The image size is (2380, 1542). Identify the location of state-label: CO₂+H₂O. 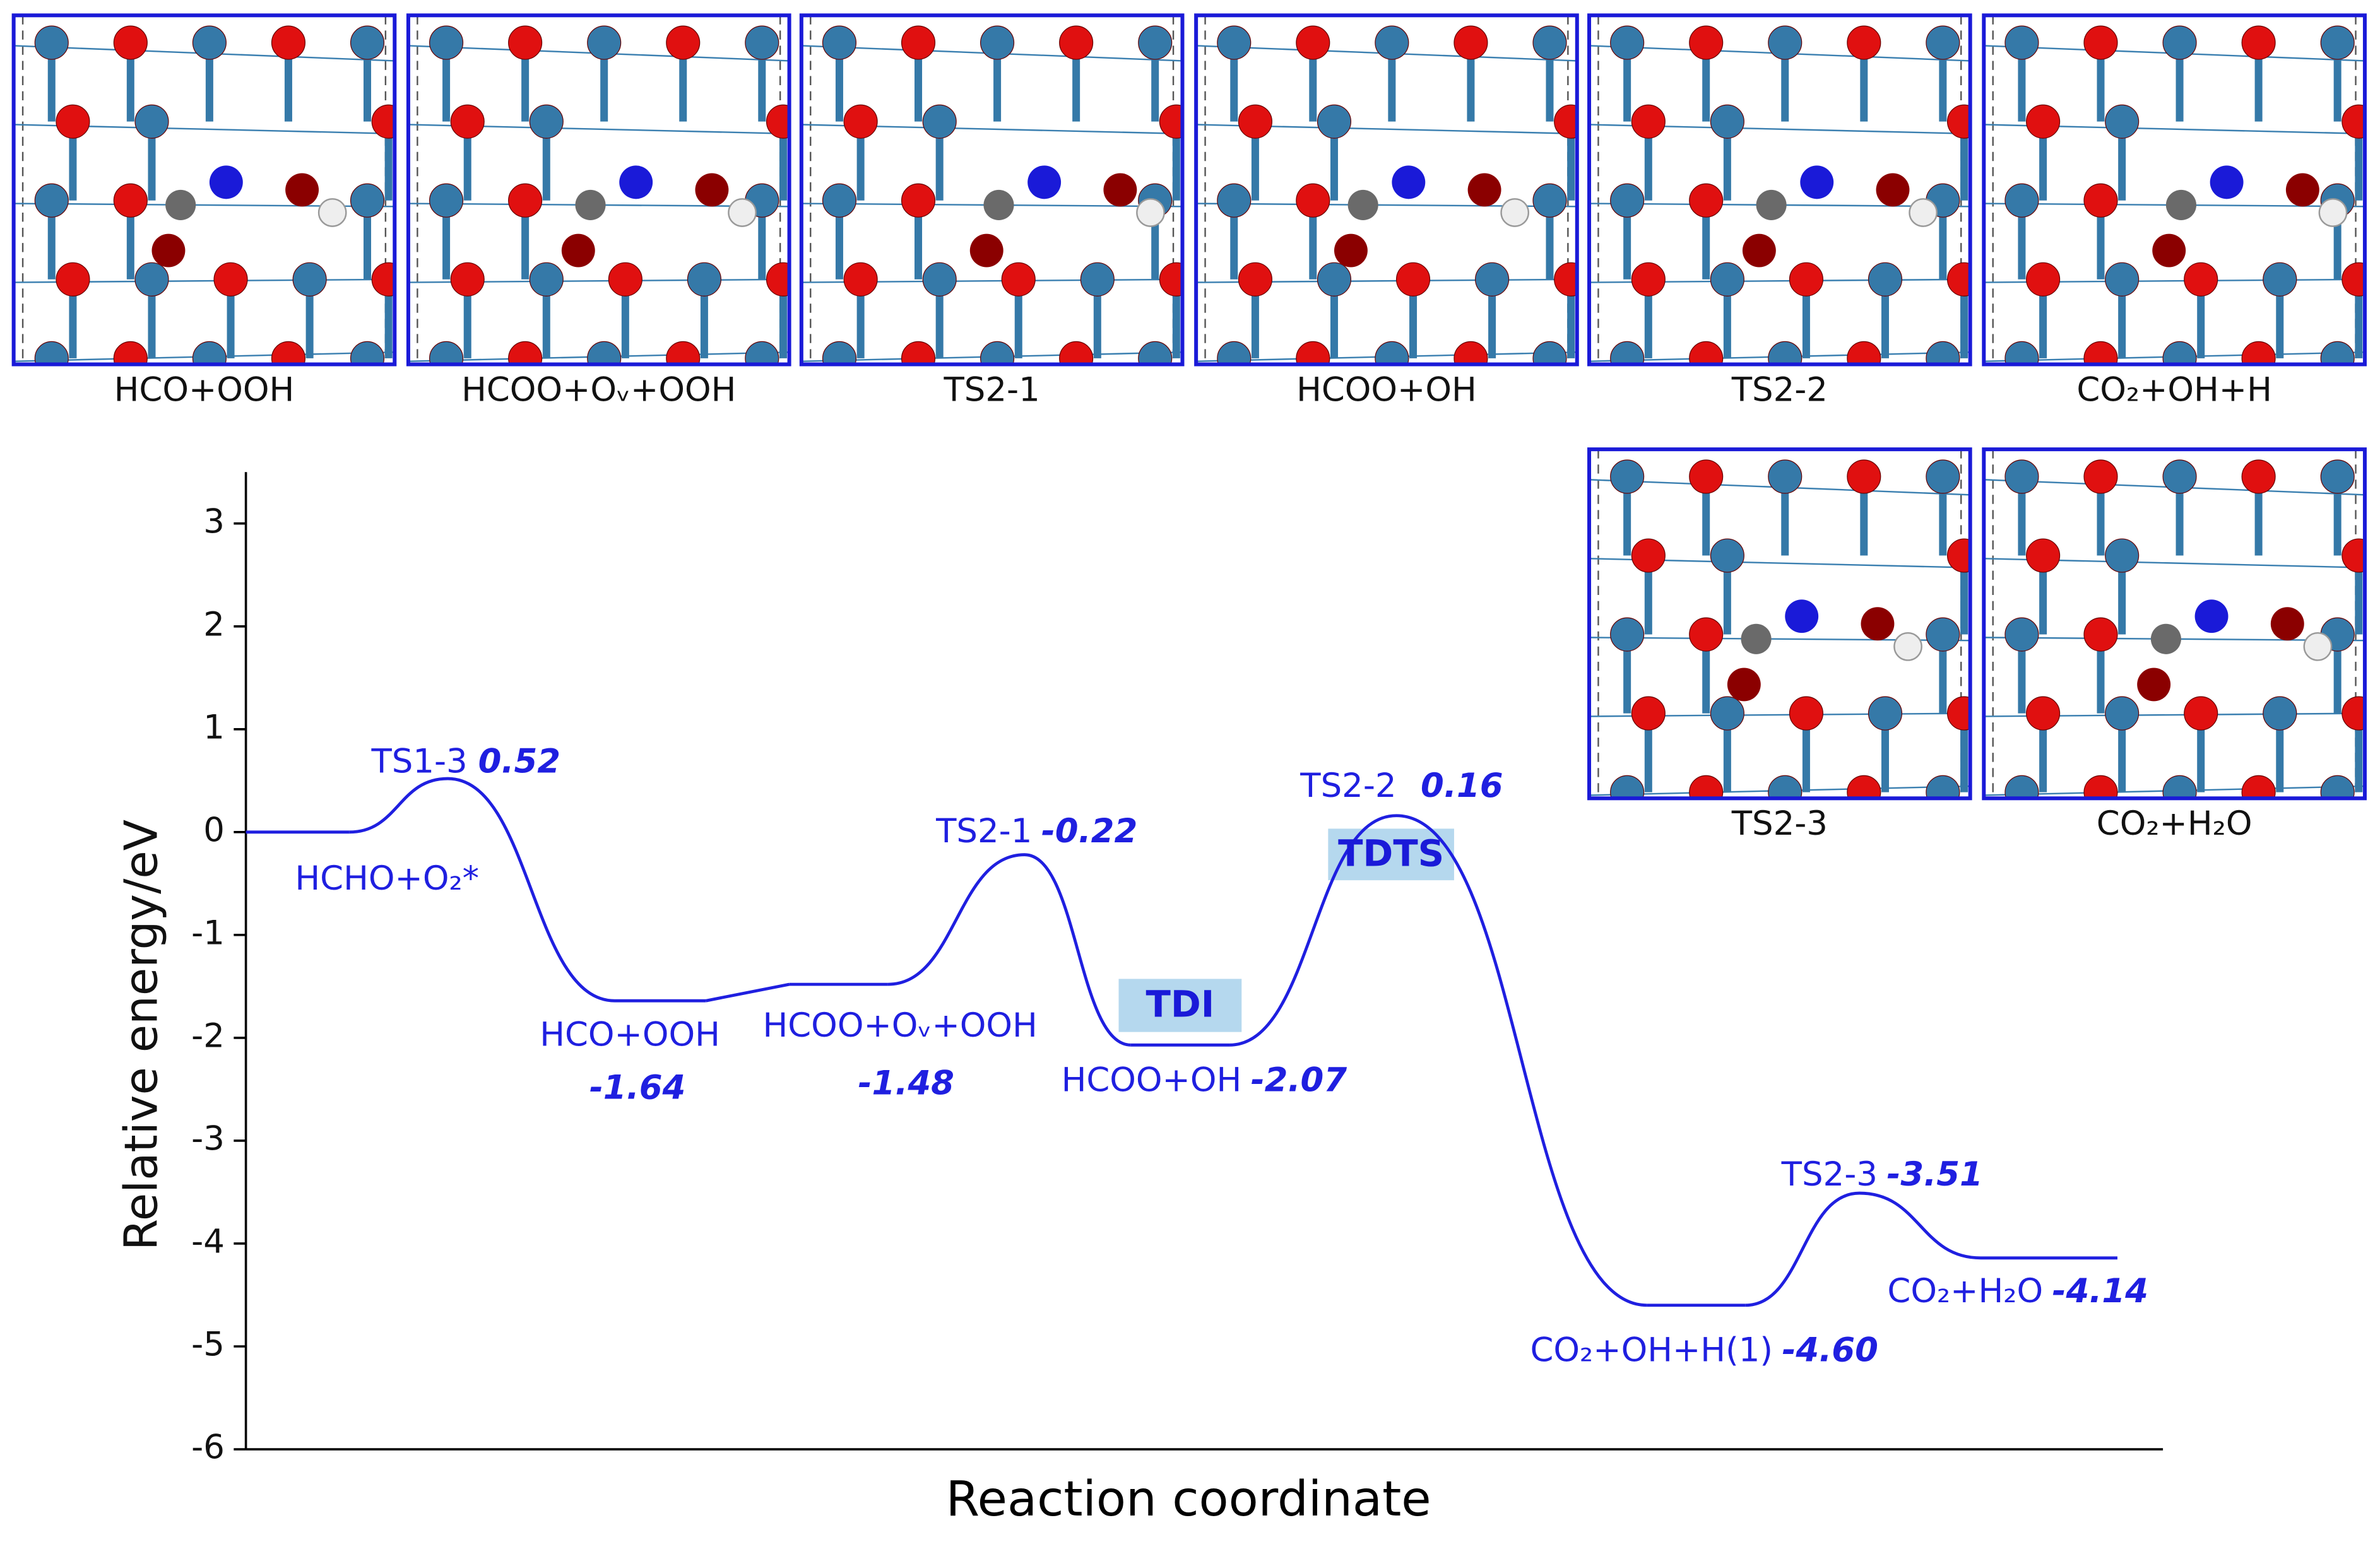
(1965, 1291).